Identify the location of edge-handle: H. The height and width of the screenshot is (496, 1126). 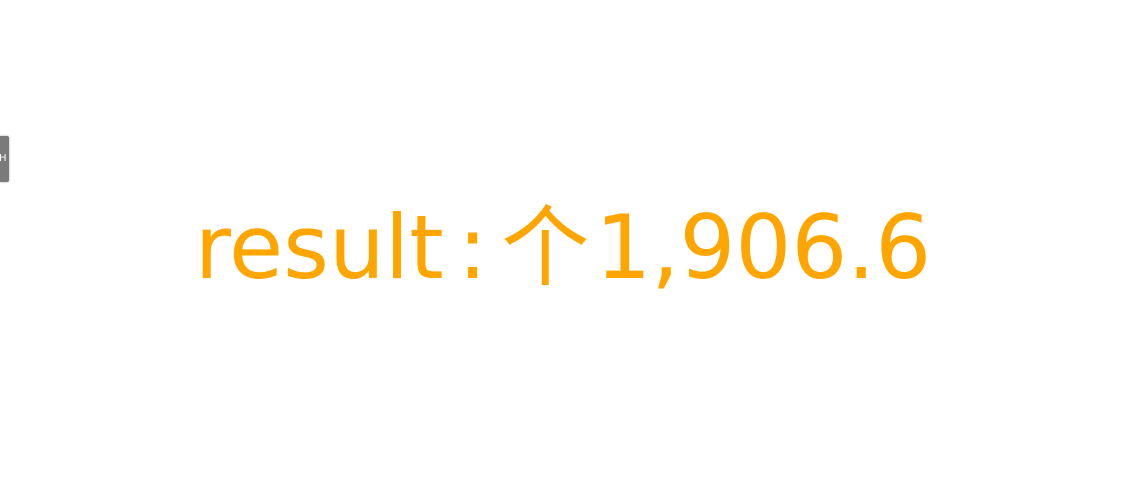
(4, 159).